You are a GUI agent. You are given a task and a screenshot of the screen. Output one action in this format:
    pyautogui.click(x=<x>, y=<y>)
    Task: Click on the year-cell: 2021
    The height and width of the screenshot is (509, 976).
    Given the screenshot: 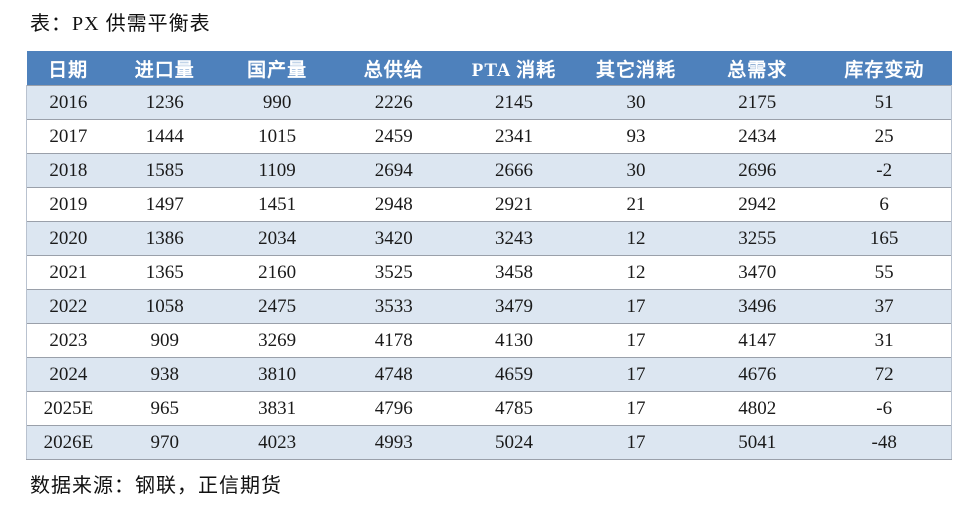 What is the action you would take?
    pyautogui.click(x=67, y=272)
    